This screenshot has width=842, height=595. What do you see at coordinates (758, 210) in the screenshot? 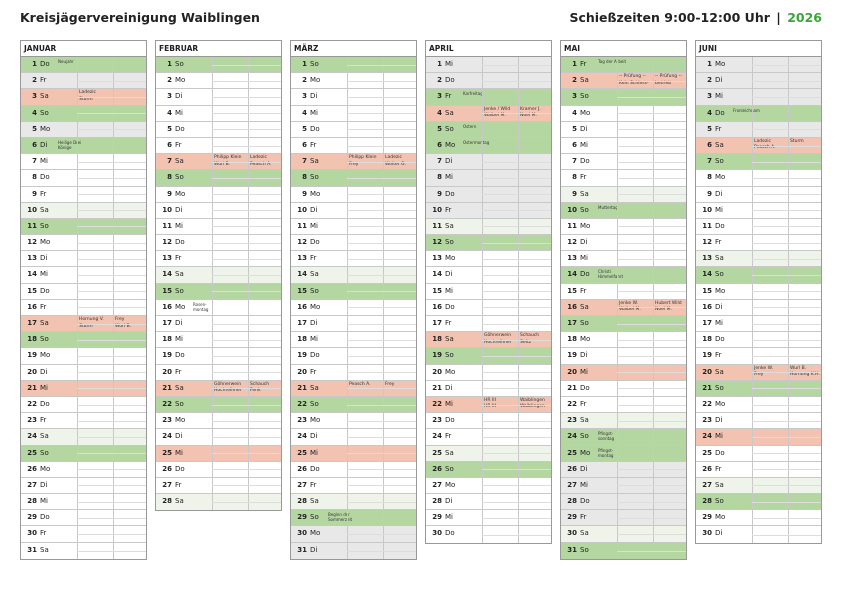
I see `day-row: 10 Mi` at bounding box center [758, 210].